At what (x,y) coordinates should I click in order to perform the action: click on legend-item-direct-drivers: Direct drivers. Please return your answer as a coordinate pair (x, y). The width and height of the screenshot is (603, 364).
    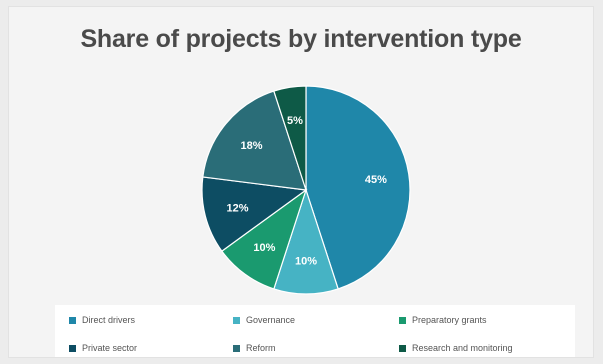
    Looking at the image, I should click on (102, 320).